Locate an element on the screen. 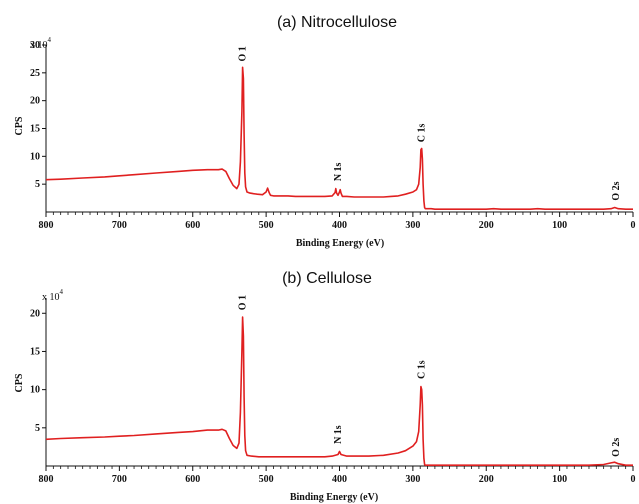  panel-a-peak-label: O 1 is located at coordinates (243, 53).